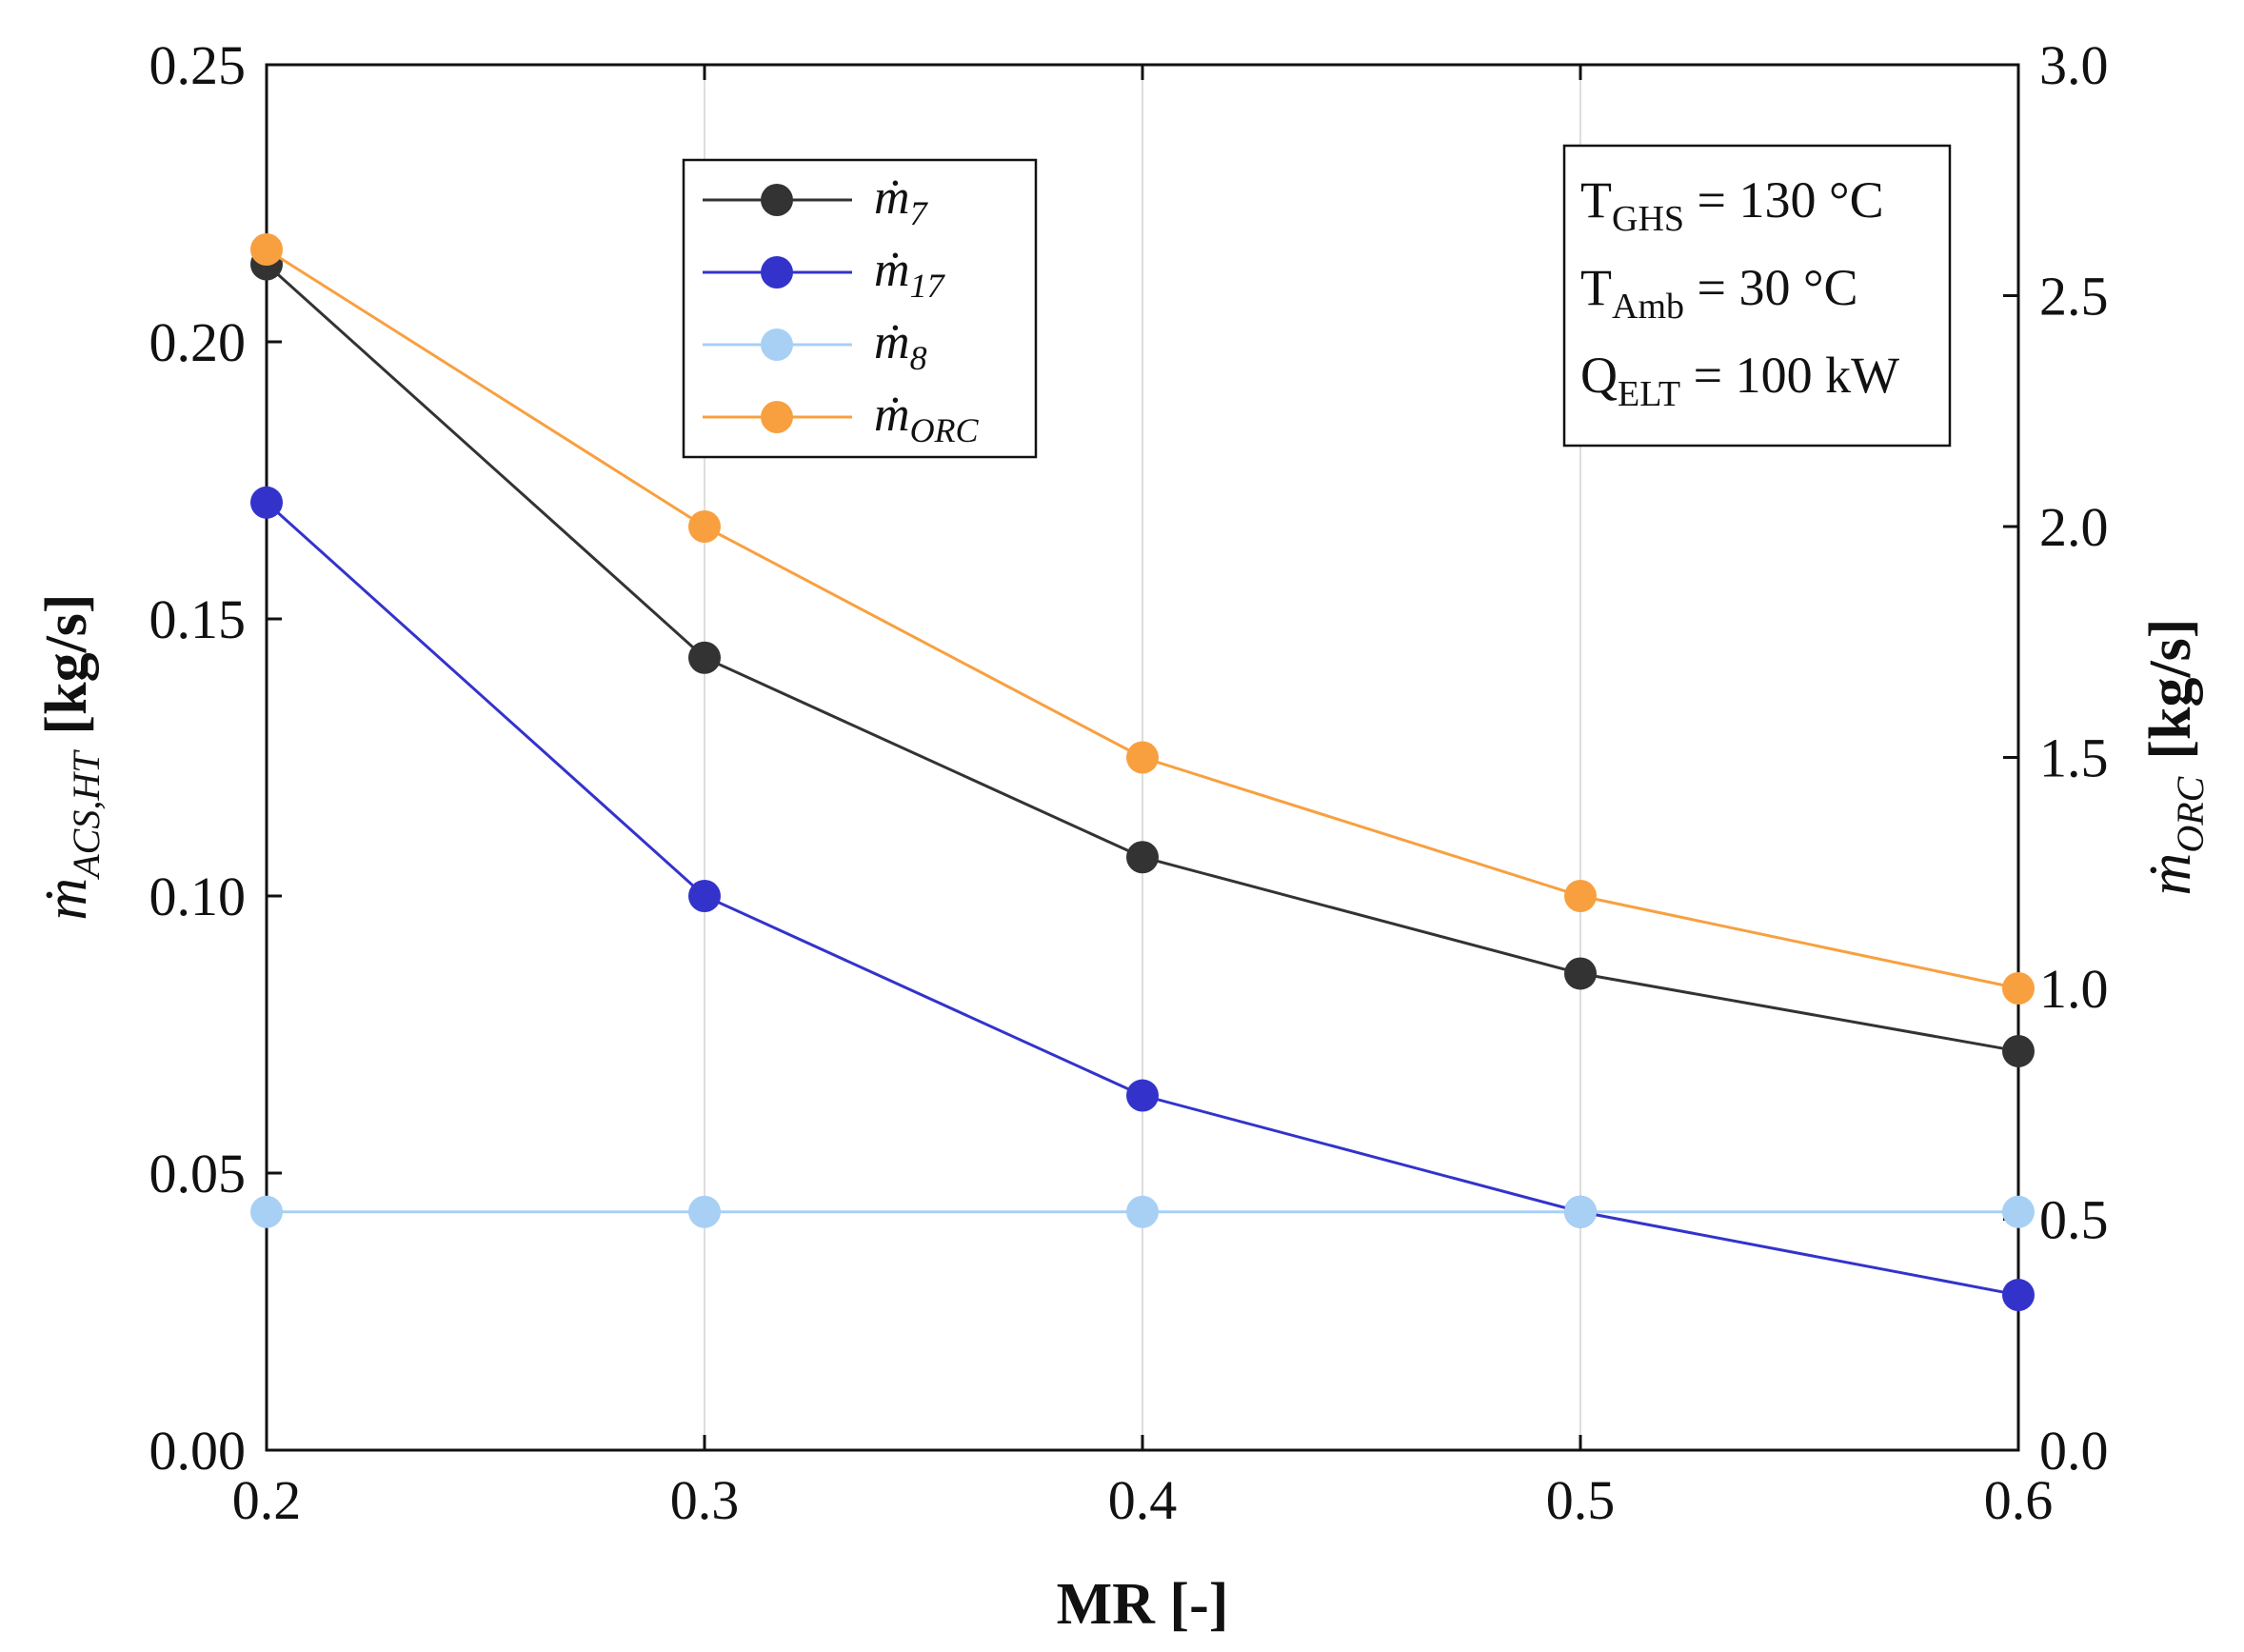 This screenshot has width=2244, height=1652. I want to click on legend: ṁ7 ṁ17 ṁ8 ṁORC, so click(860, 308).